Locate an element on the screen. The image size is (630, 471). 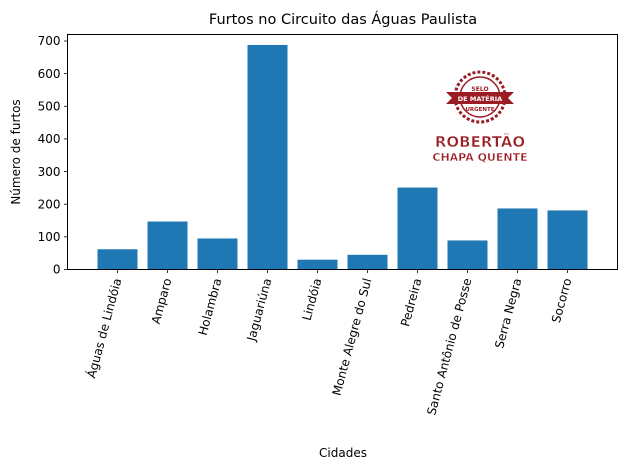
x-tick-label-9: Socorro is located at coordinates (561, 301).